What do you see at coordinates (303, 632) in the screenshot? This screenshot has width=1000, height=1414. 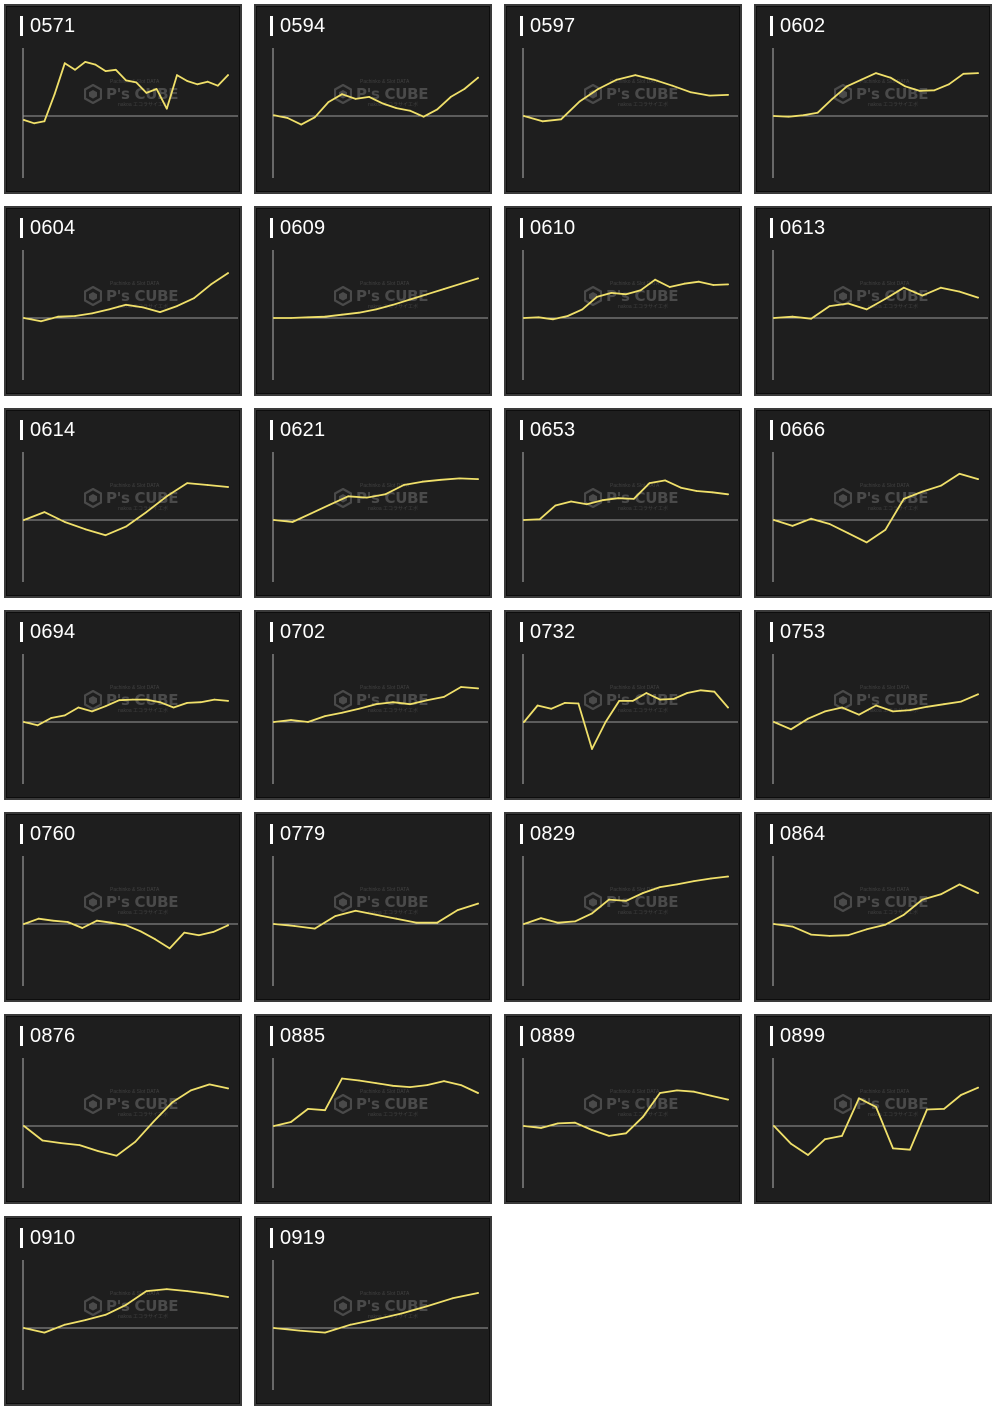 I see `chart-title: 0702` at bounding box center [303, 632].